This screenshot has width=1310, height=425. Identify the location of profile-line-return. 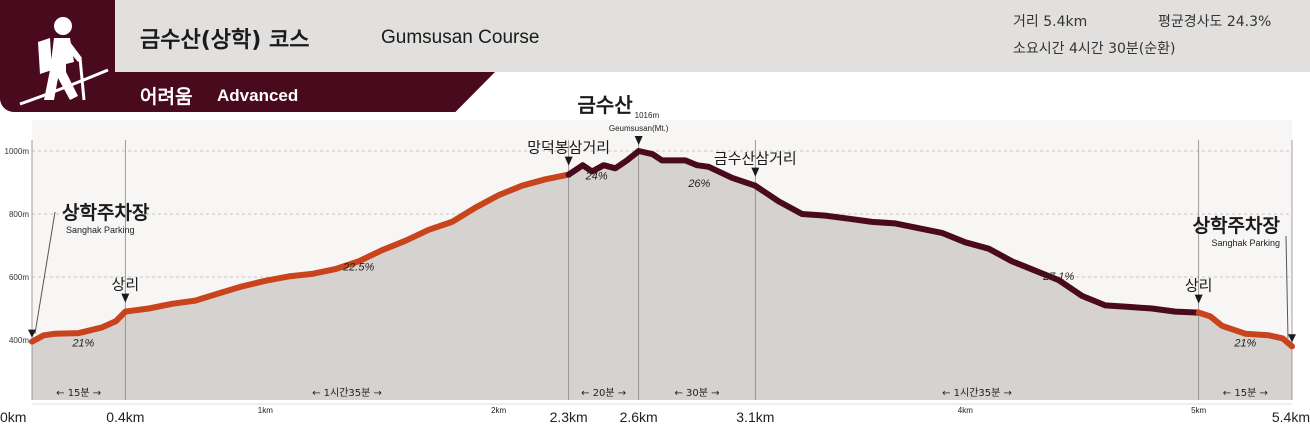
(1245, 329).